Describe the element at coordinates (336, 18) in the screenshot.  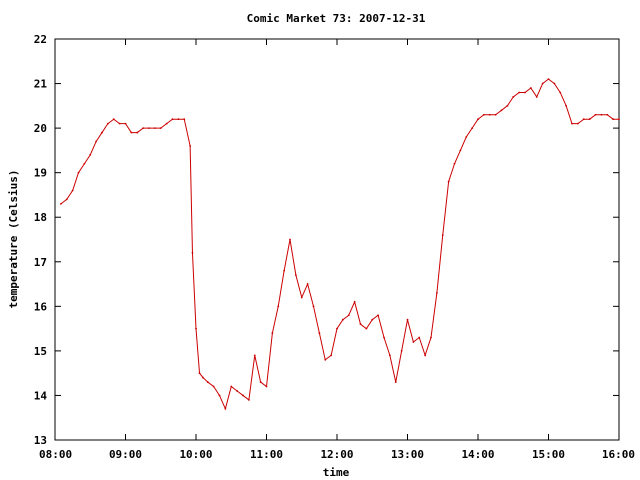
I see `chart-title: Comic Market 73: 2007-12-31` at that location.